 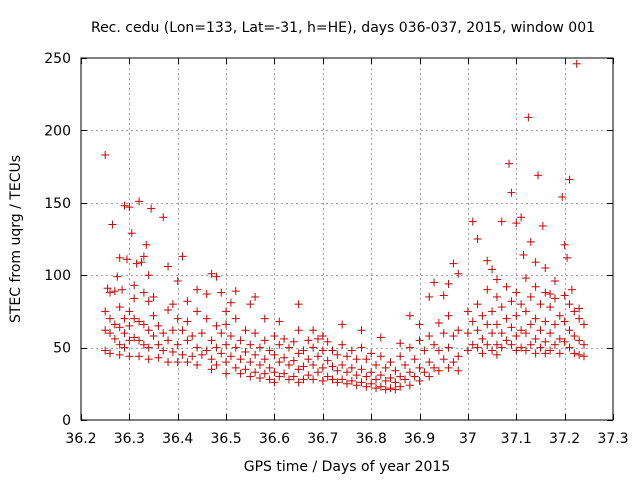 What do you see at coordinates (57, 59) in the screenshot?
I see `y-tick-label: 250` at bounding box center [57, 59].